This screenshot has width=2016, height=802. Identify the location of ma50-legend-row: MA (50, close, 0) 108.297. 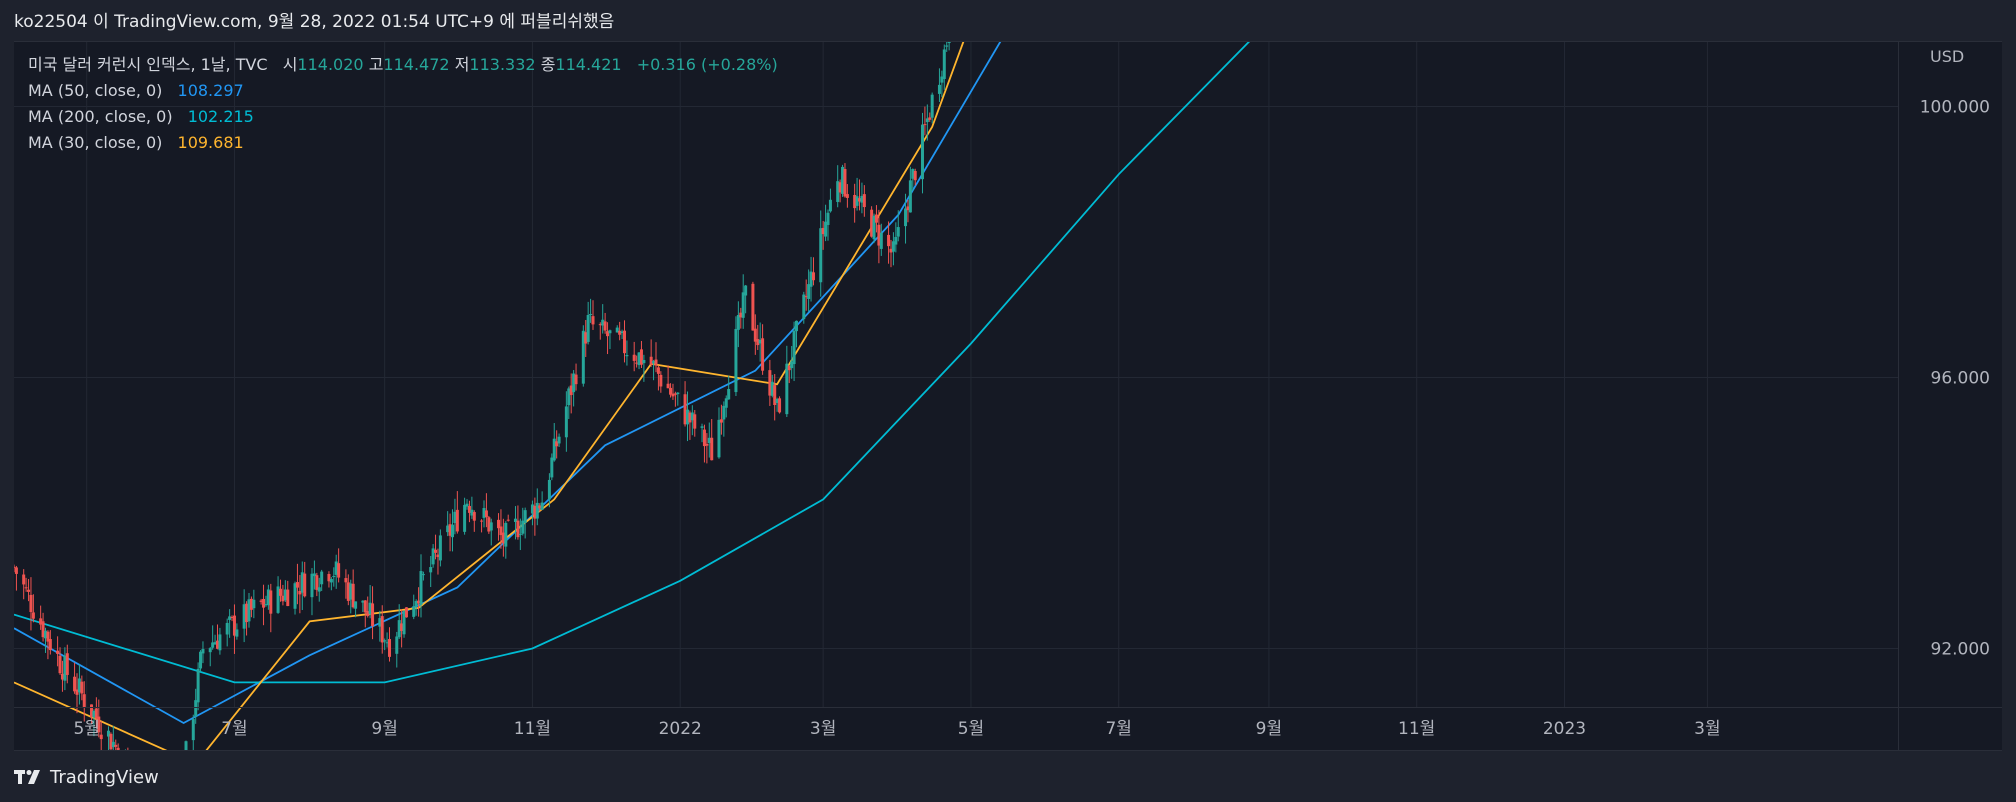
(403, 91).